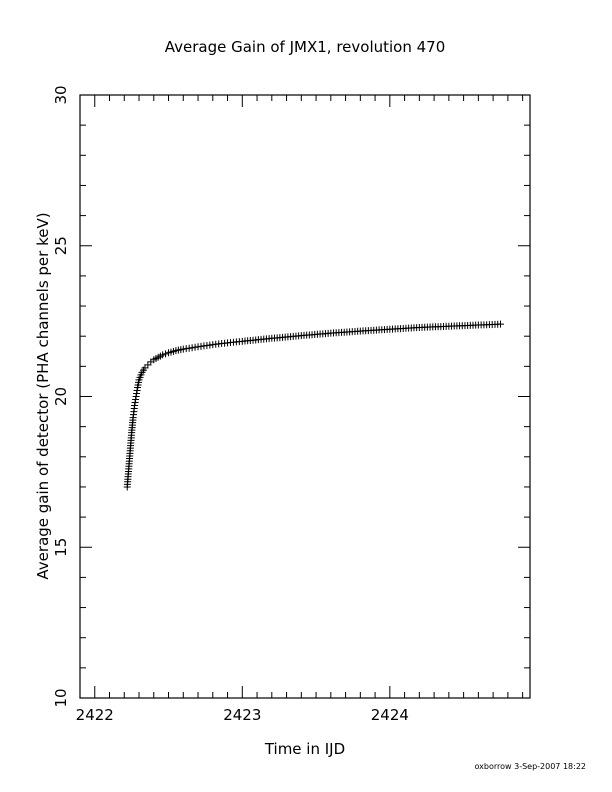  I want to click on y-tick-label: 10, so click(61, 697).